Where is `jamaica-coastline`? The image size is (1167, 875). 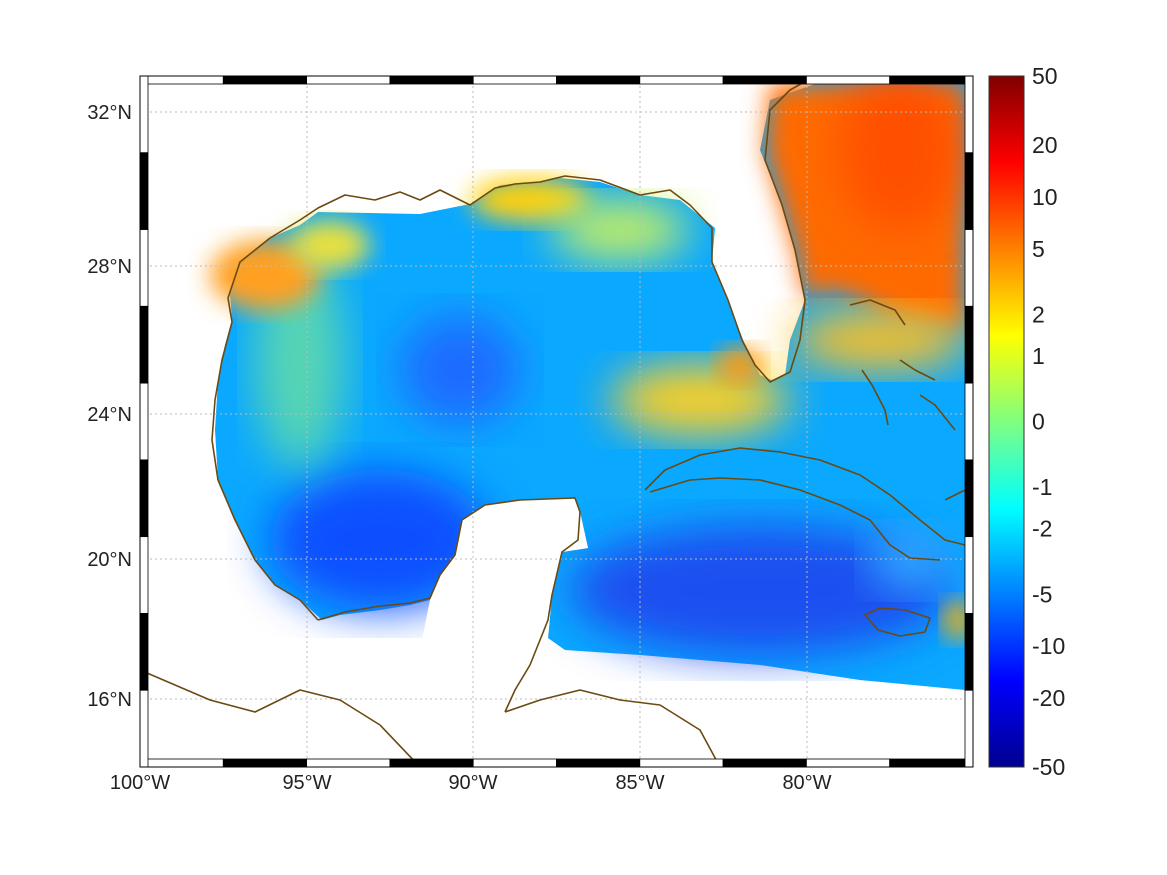
jamaica-coastline is located at coordinates (897, 622).